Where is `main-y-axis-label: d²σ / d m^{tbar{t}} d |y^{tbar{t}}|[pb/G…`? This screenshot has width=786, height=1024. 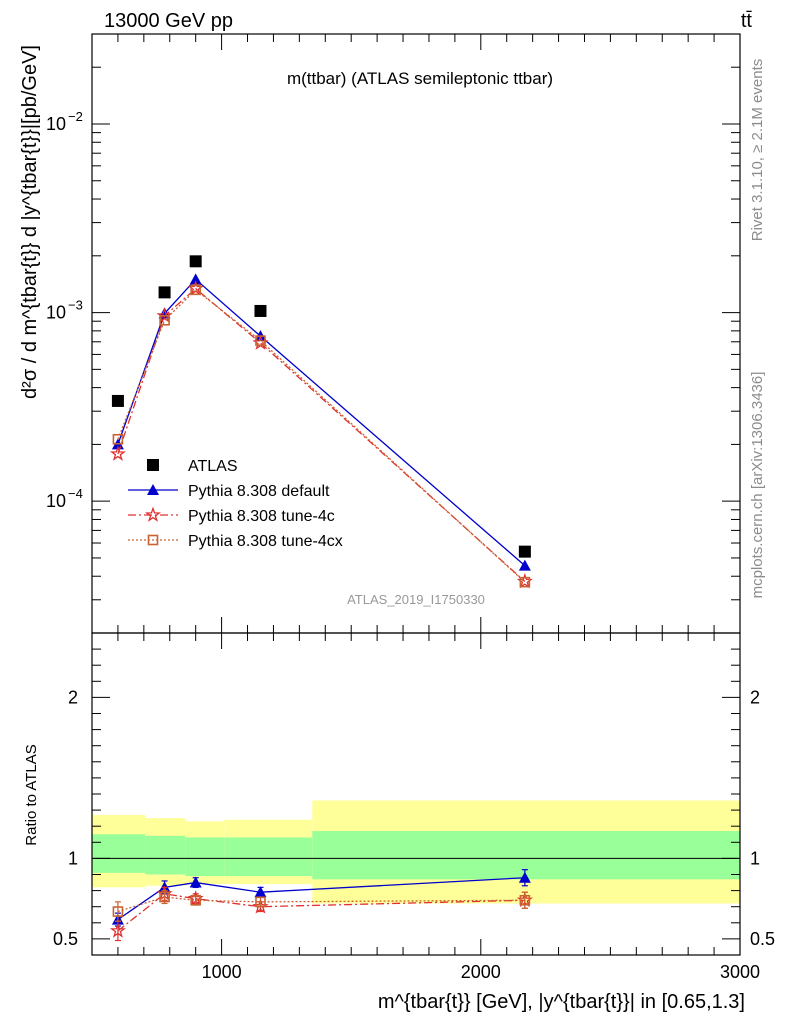 main-y-axis-label: d²σ / d m^{tbar{t}} d |y^{tbar{t}}|[pb/G… is located at coordinates (30, 222).